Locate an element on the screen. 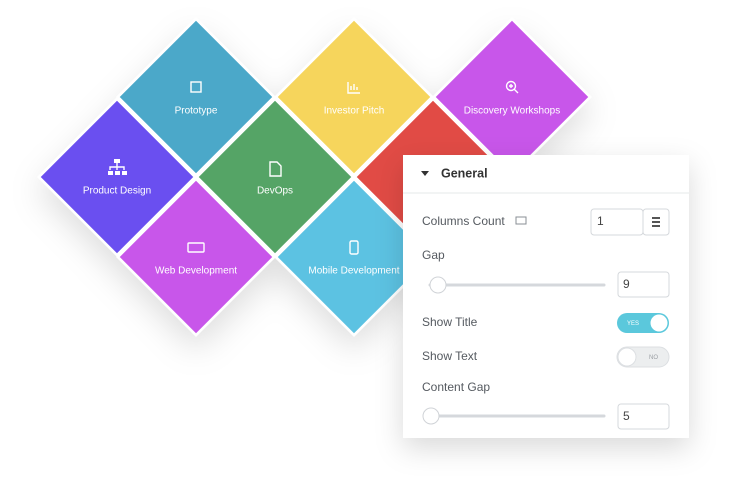  field-label: Show Title is located at coordinates (450, 322).